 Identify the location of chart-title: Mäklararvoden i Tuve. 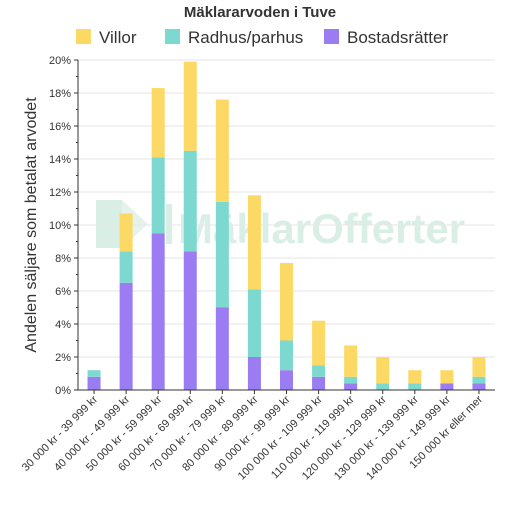
(260, 12).